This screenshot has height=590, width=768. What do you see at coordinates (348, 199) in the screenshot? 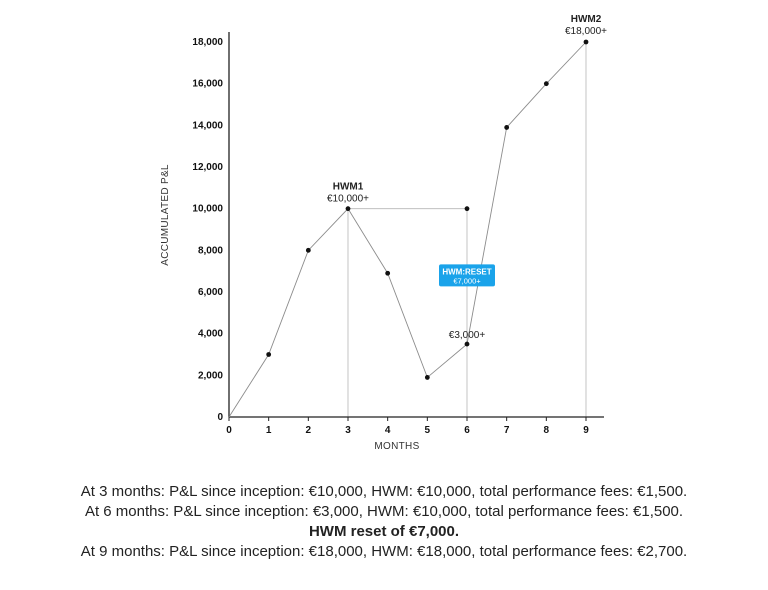
I see `hwm1-label-value: €10,000+` at bounding box center [348, 199].